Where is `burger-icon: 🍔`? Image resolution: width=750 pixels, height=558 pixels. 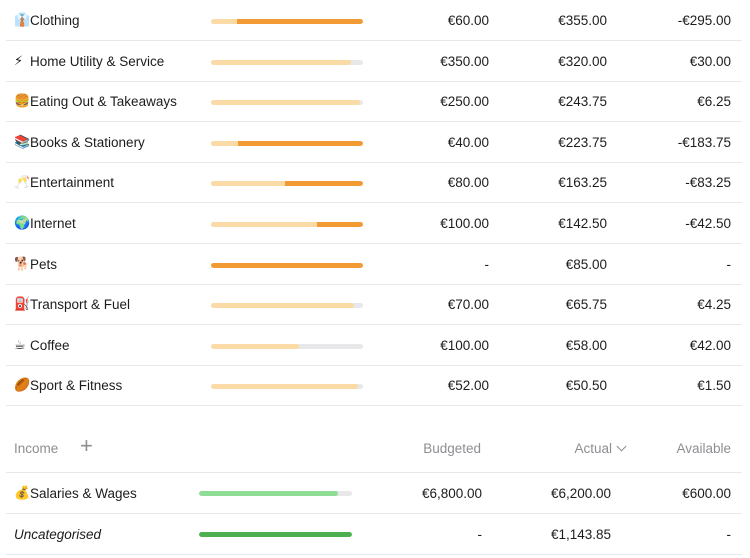
burger-icon: 🍔 is located at coordinates (22, 102).